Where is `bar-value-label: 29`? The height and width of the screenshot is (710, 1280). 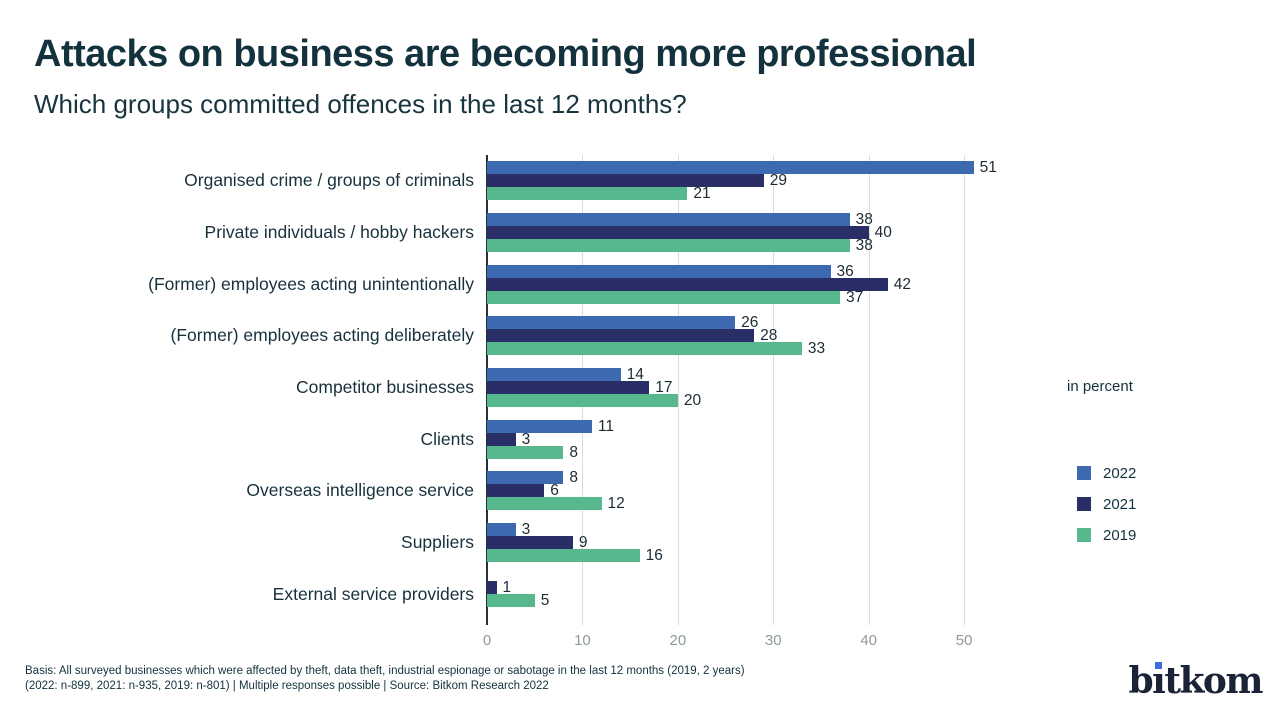 bar-value-label: 29 is located at coordinates (778, 181).